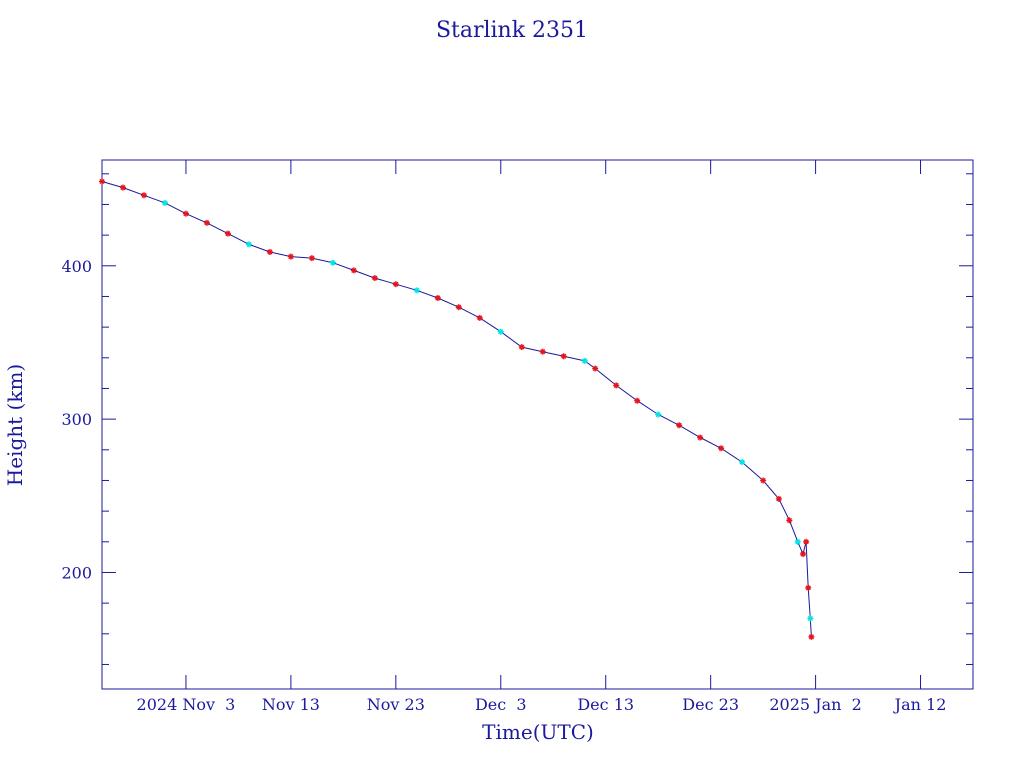  I want to click on x-tick-label: Nov 23, so click(396, 704).